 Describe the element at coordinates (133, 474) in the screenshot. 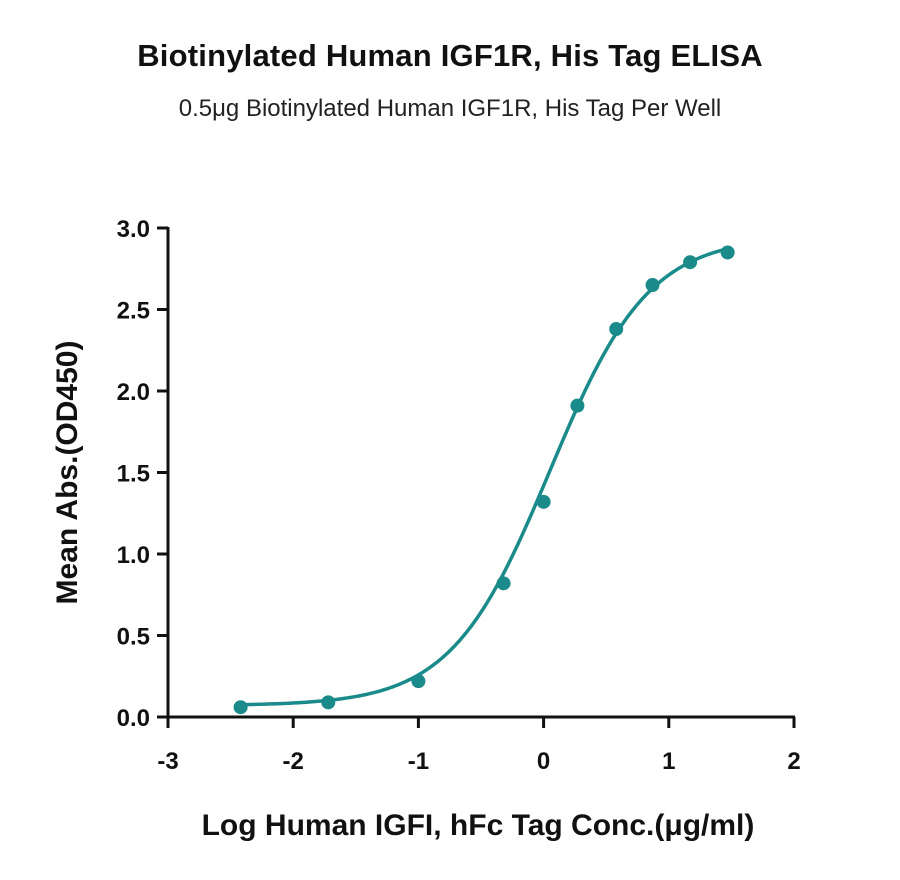

I see `y-tick-label: 1.5` at that location.